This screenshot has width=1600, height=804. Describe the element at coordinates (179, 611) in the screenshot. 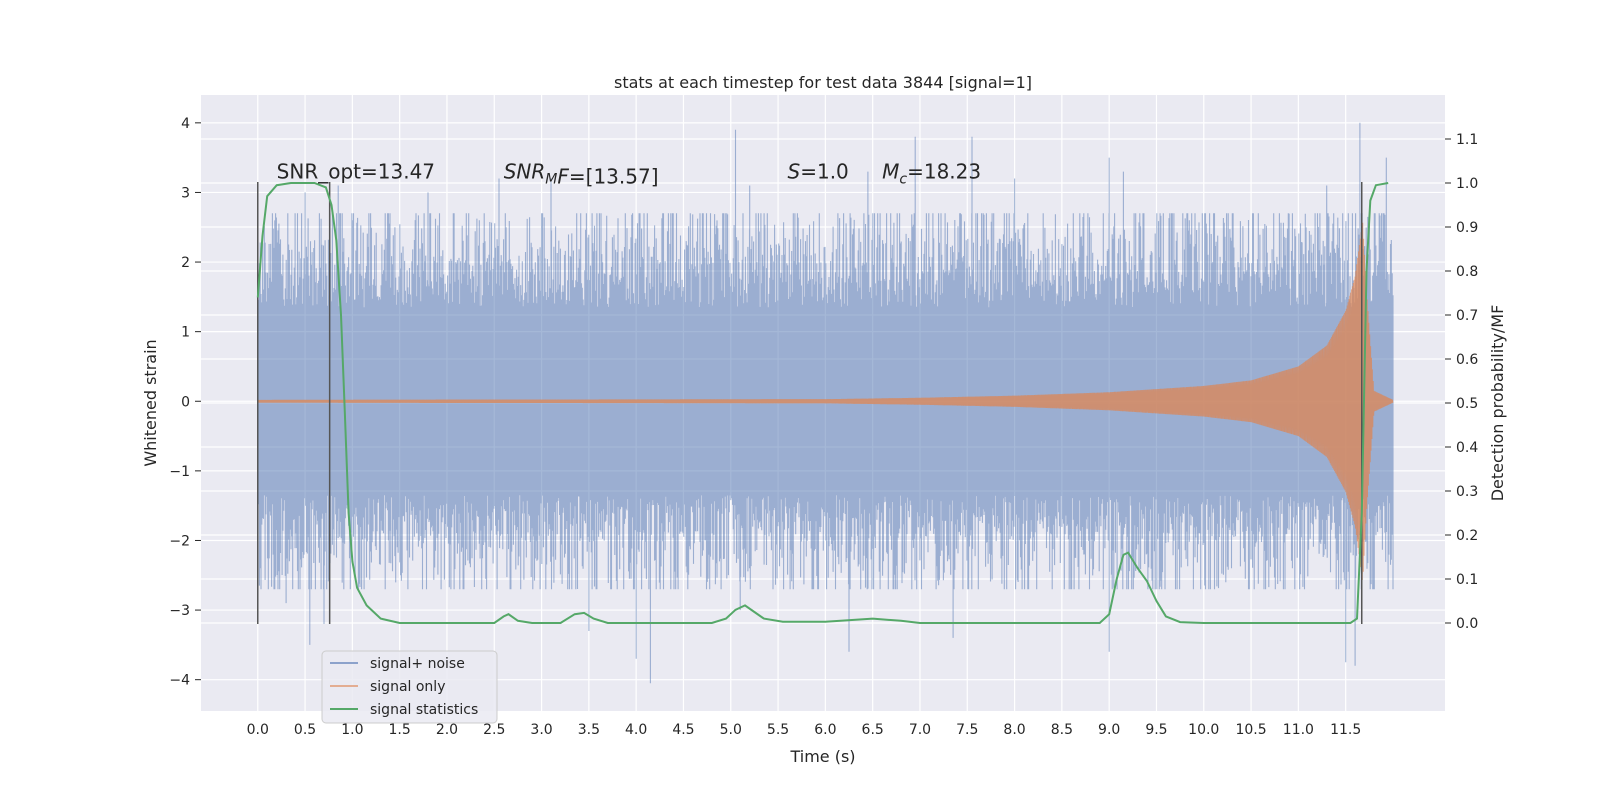

I see `y-tick-label: −3` at that location.